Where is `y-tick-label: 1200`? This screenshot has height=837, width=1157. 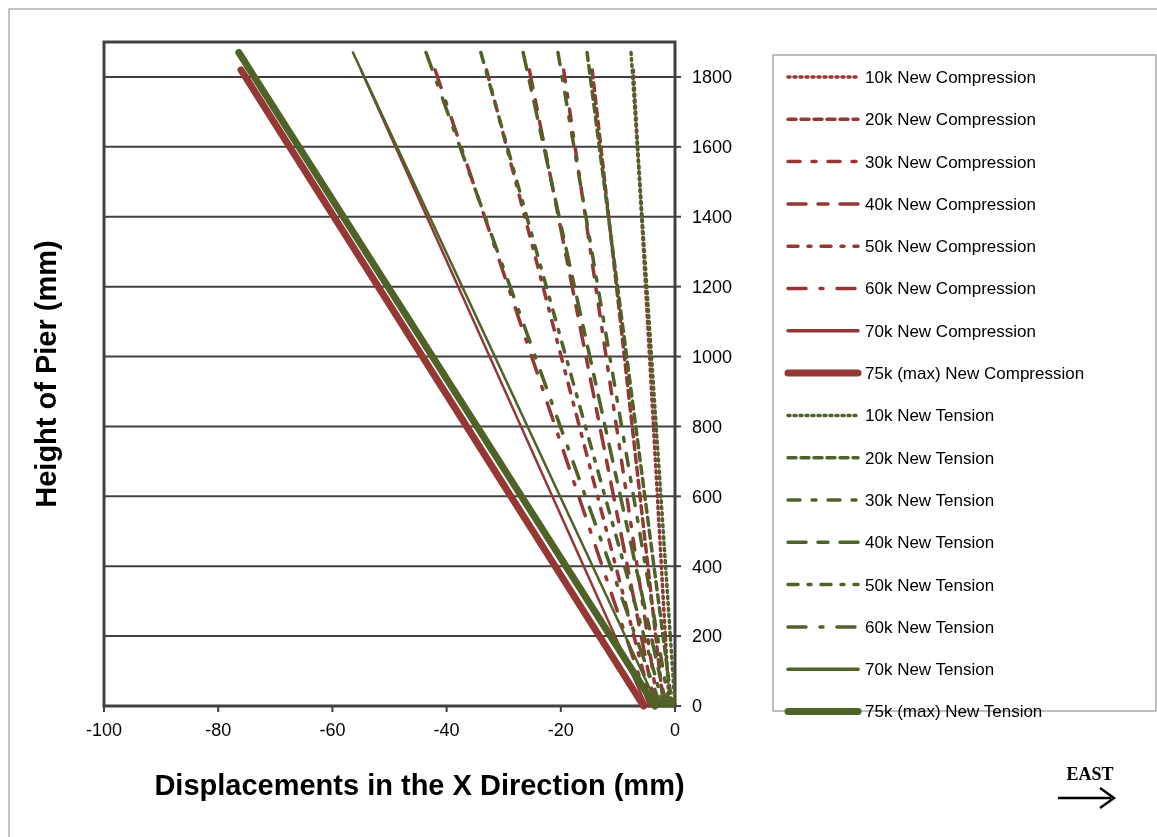
y-tick-label: 1200 is located at coordinates (712, 286).